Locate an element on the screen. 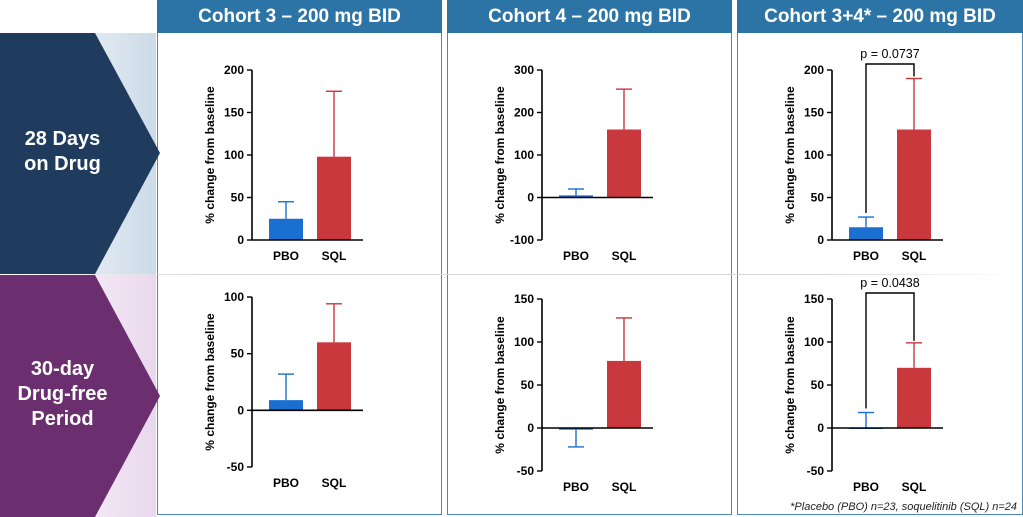 The width and height of the screenshot is (1023, 517). p-value-label: p = 0.0438 is located at coordinates (889, 283).